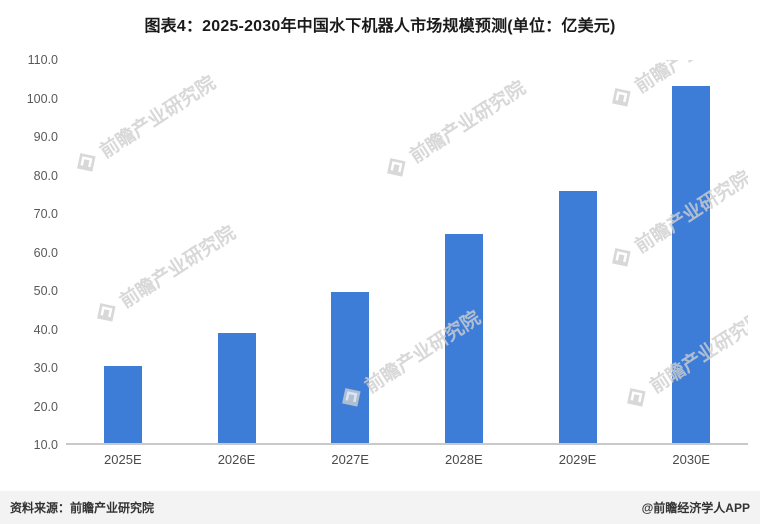  Describe the element at coordinates (45, 214) in the screenshot. I see `y-axis-label: 70.0` at that location.